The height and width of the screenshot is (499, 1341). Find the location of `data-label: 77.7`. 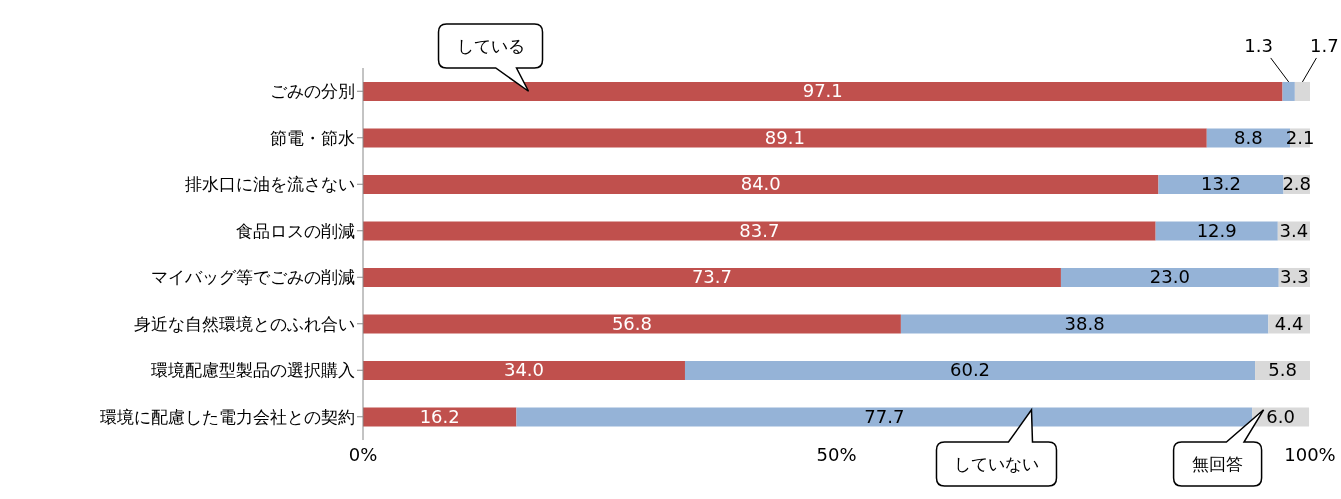

data-label: 77.7 is located at coordinates (884, 416).